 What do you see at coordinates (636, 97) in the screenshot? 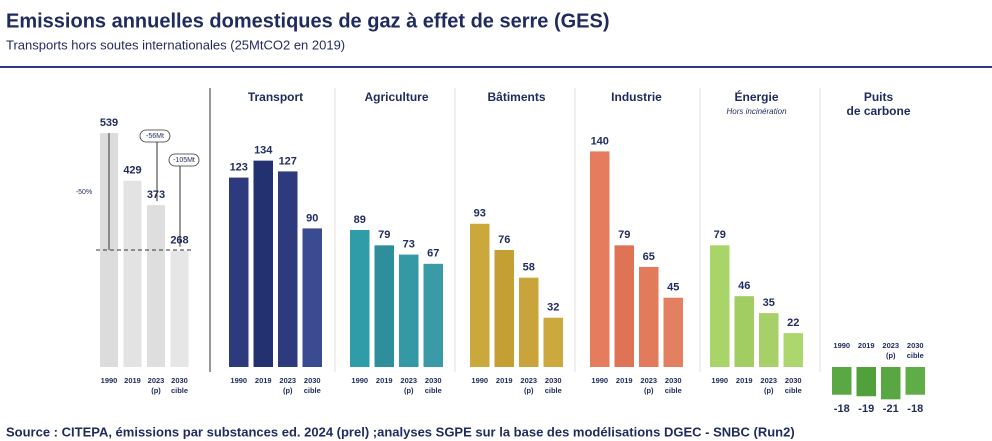
I see `group-label: Industrie` at bounding box center [636, 97].